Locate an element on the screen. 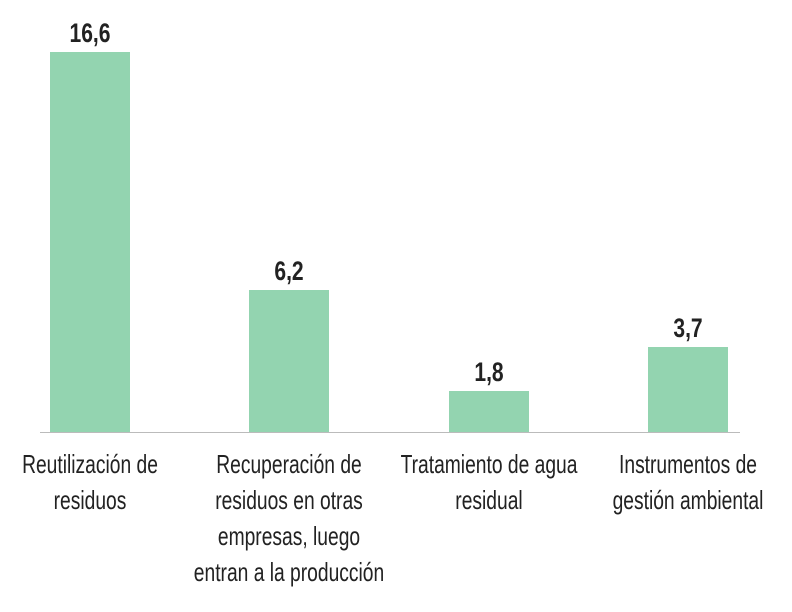  x-tick-label: Reutilización de residuos is located at coordinates (89, 482).